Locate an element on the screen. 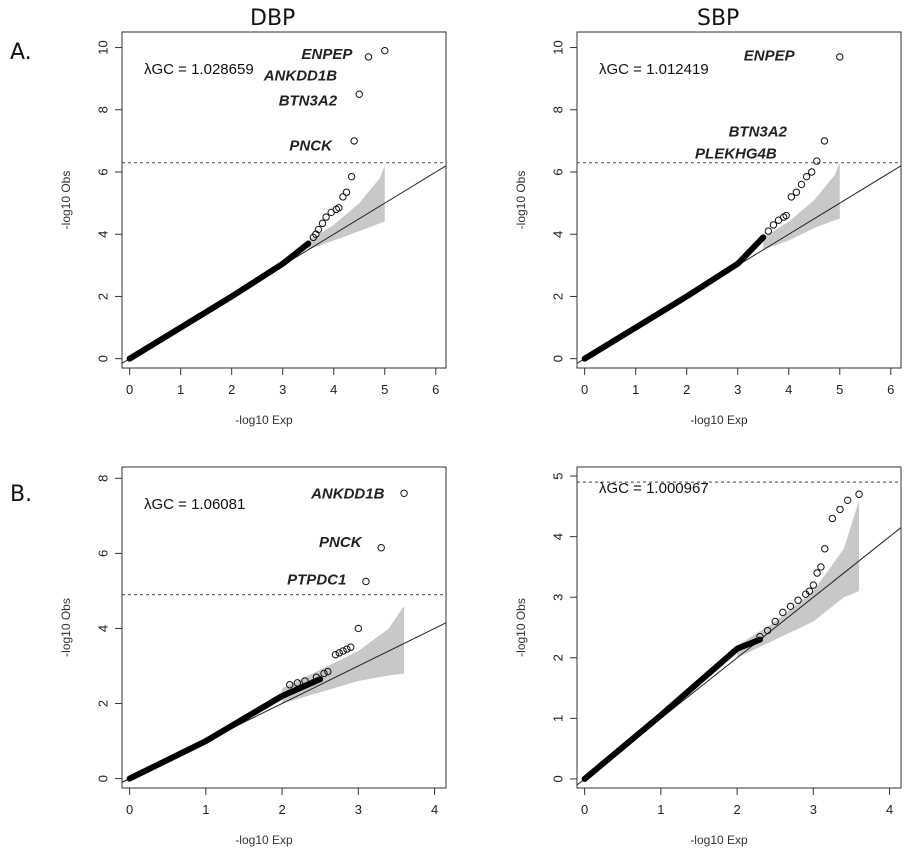 The image size is (911, 865). gene-label: PNCK is located at coordinates (311, 146).